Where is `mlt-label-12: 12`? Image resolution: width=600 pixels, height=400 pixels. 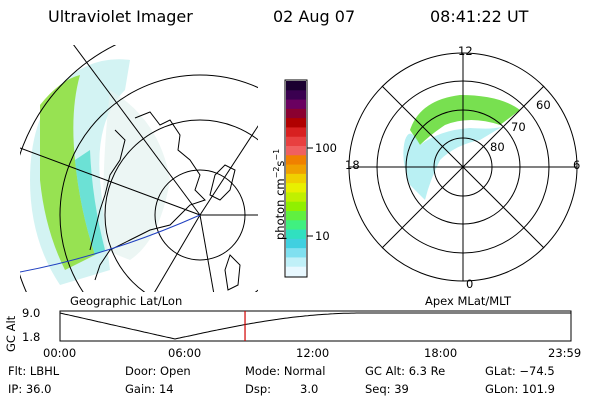
mlt-label-12: 12 is located at coordinates (465, 51).